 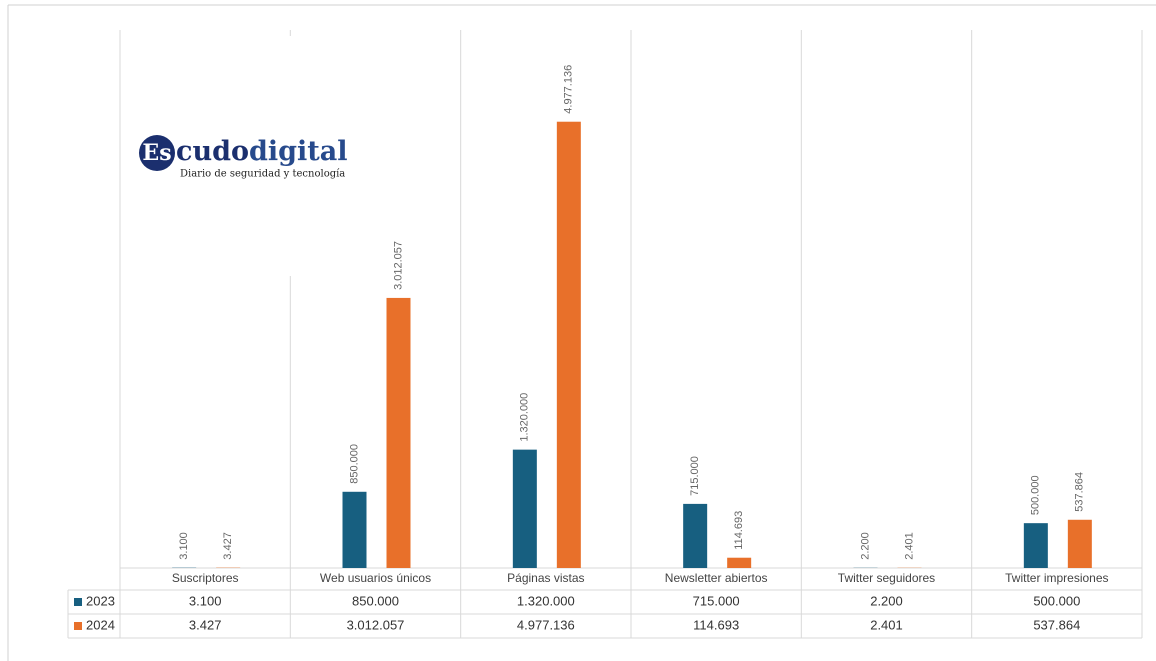 I want to click on logo-mark: Es, so click(x=156, y=153).